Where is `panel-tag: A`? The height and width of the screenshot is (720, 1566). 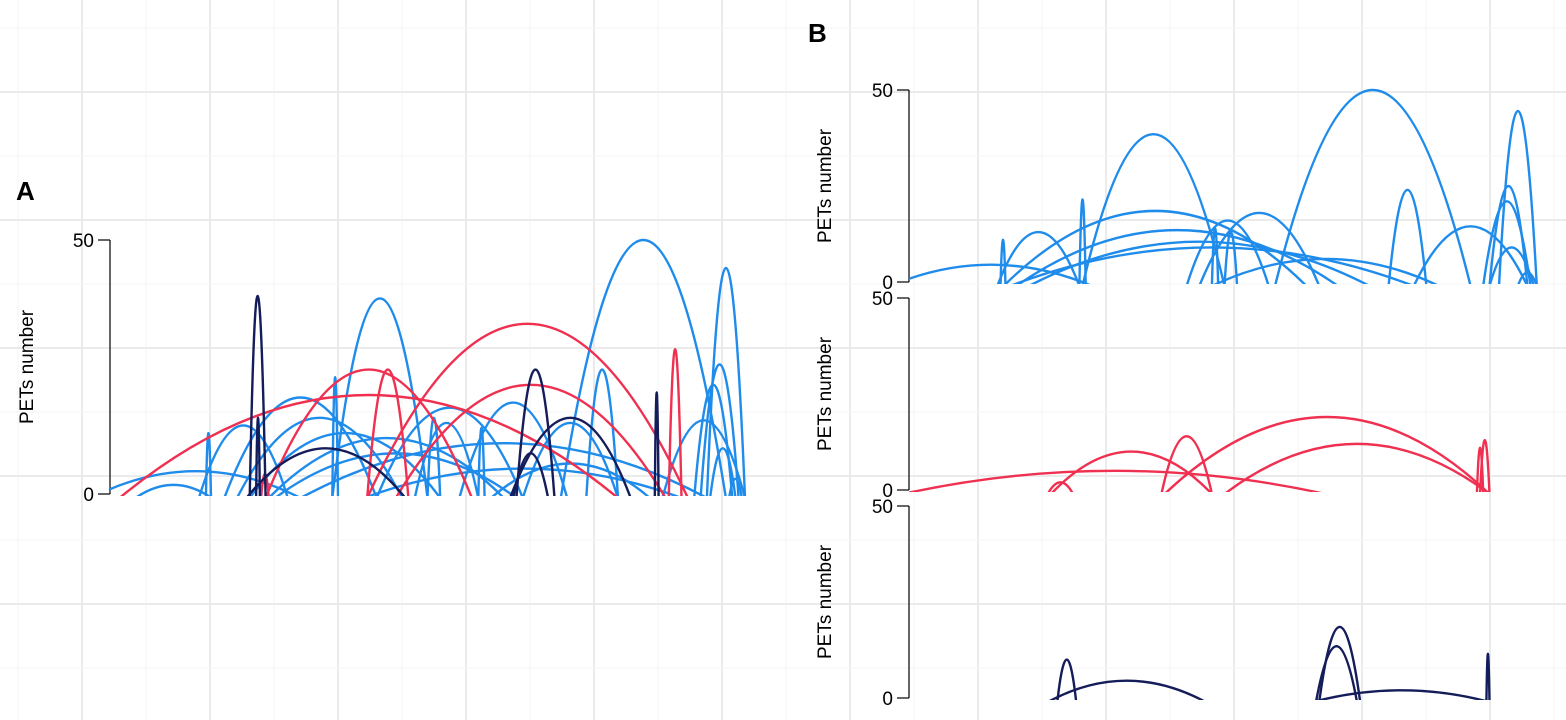
panel-tag: A is located at coordinates (25, 191).